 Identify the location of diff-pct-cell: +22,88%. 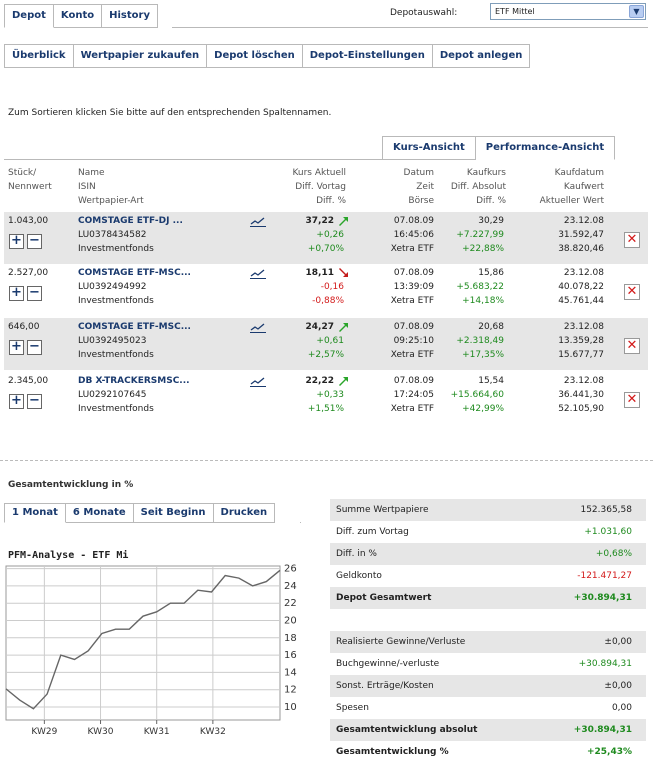
(483, 249).